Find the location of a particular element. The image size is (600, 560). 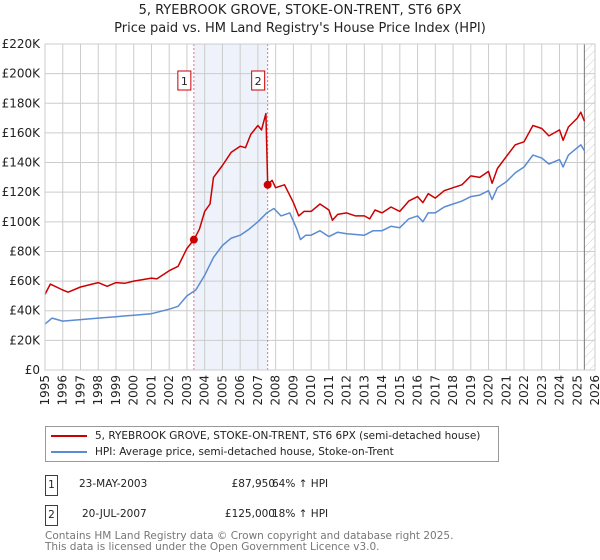

legend-swatch-blue is located at coordinates (69, 452).